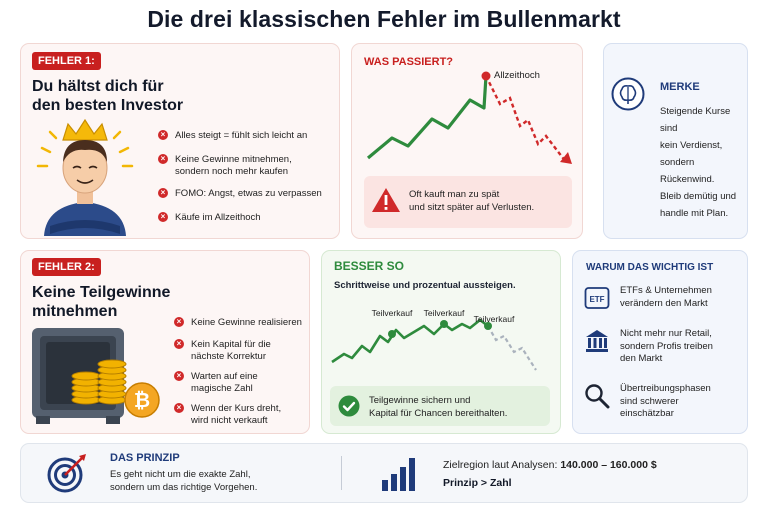 The width and height of the screenshot is (768, 512). I want to click on merke-line: Steigende Kurse sind, so click(695, 120).